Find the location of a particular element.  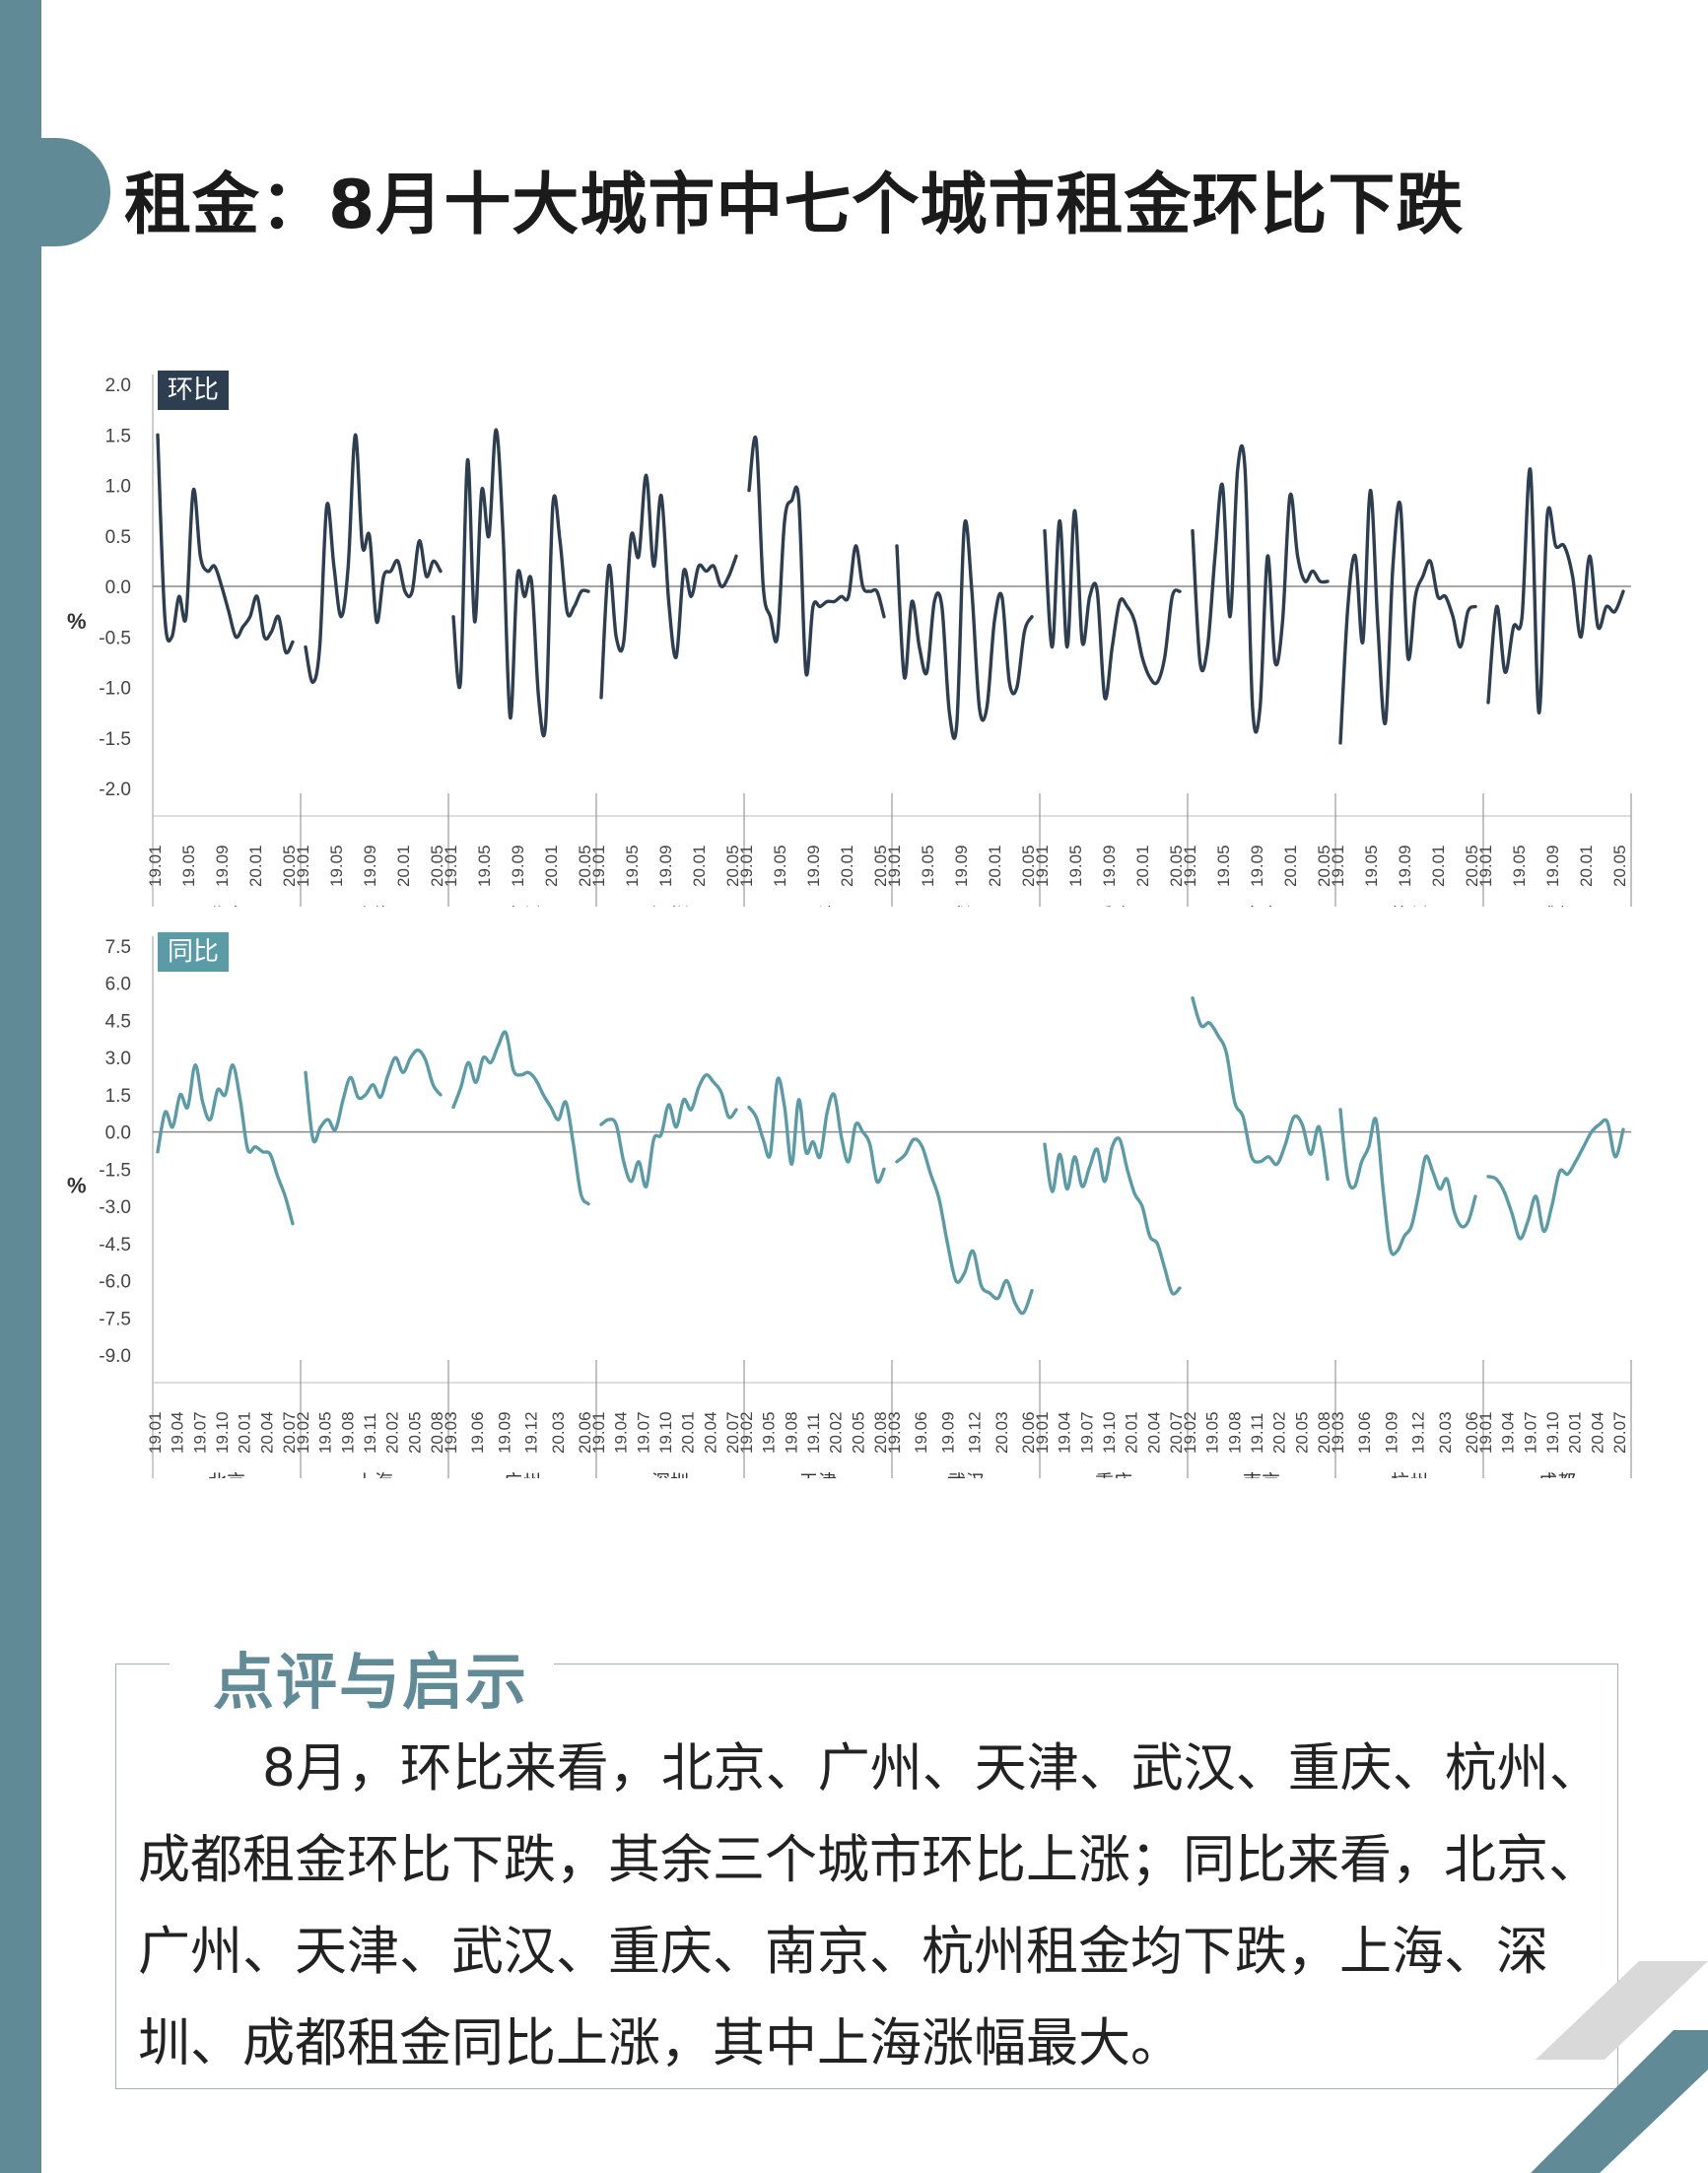

title-tab-decoration is located at coordinates (55, 192).